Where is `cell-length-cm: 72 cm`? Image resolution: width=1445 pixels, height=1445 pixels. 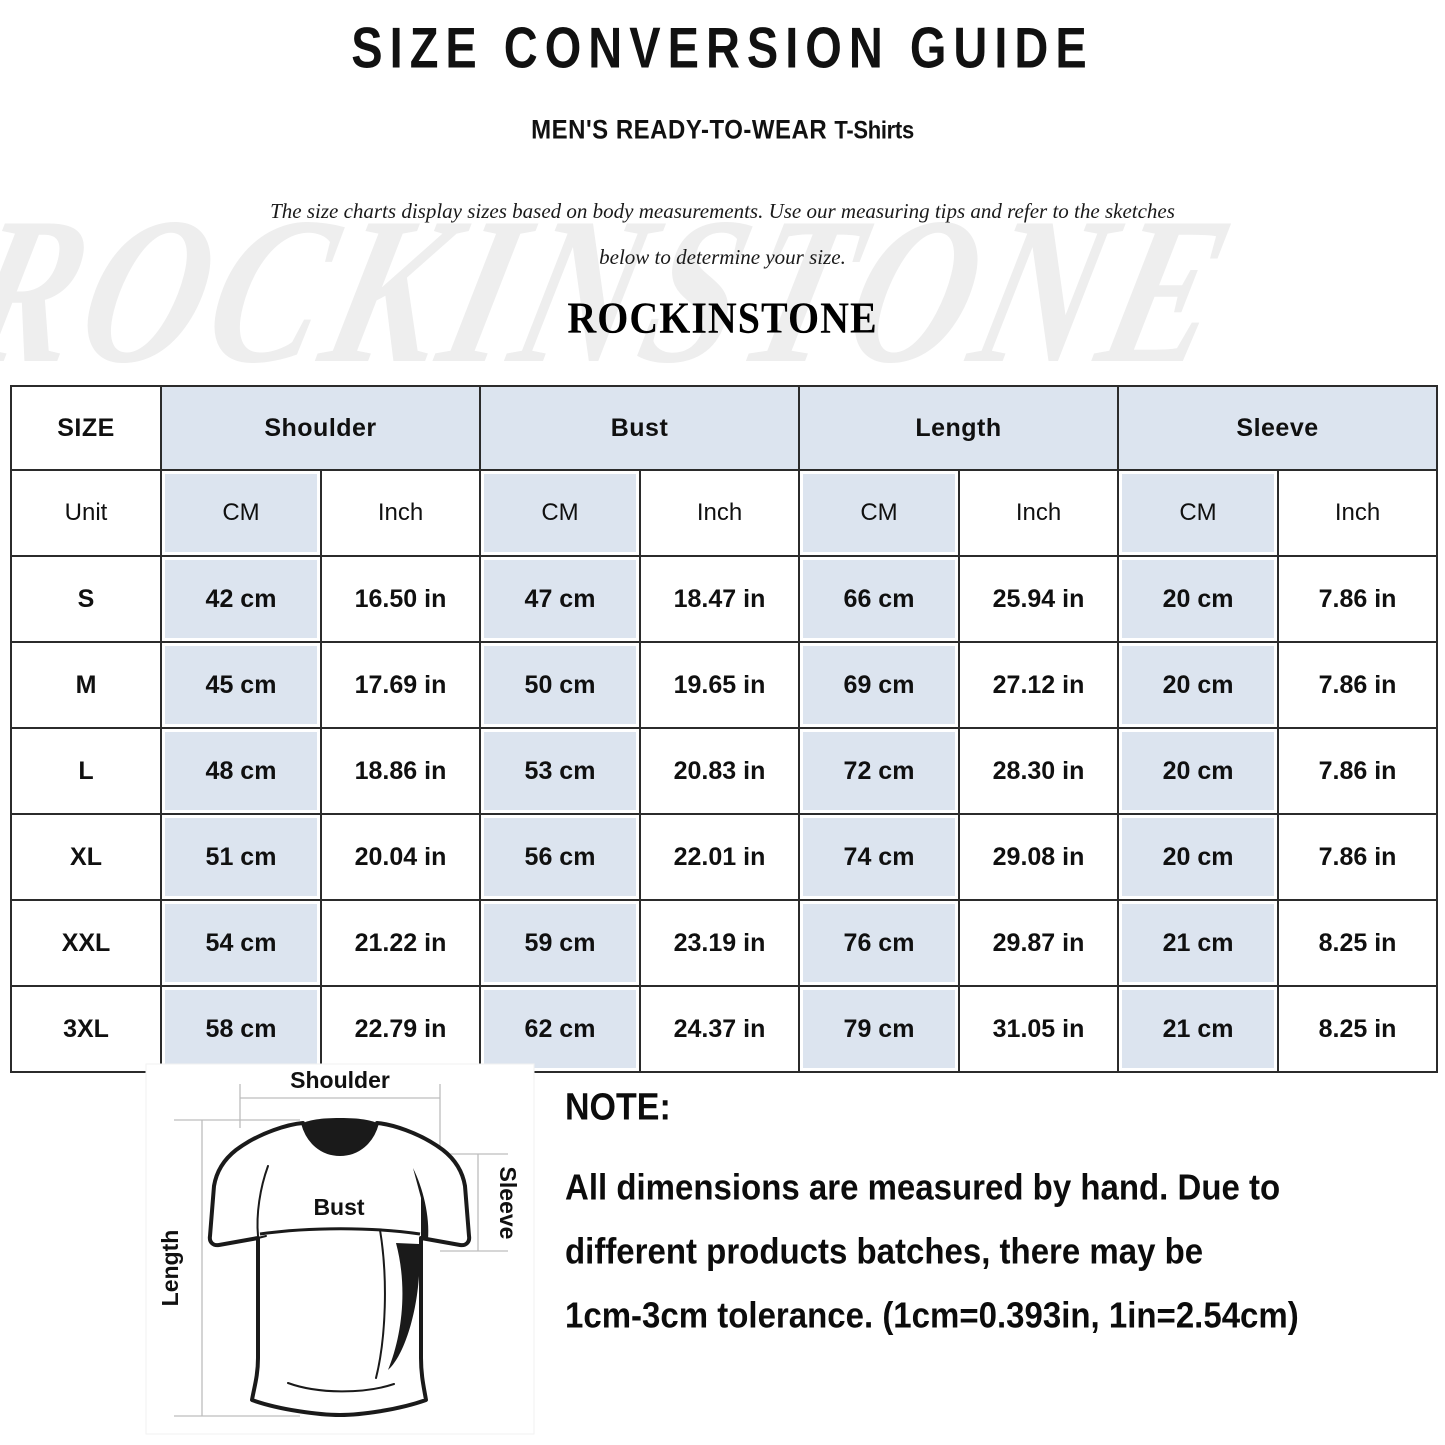 cell-length-cm: 72 cm is located at coordinates (879, 771).